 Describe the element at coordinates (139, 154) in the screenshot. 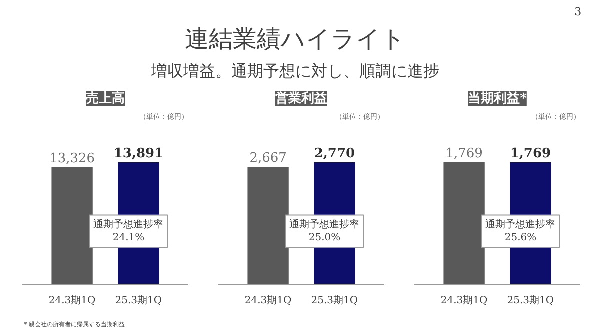

I see `data-label: 13,891` at that location.